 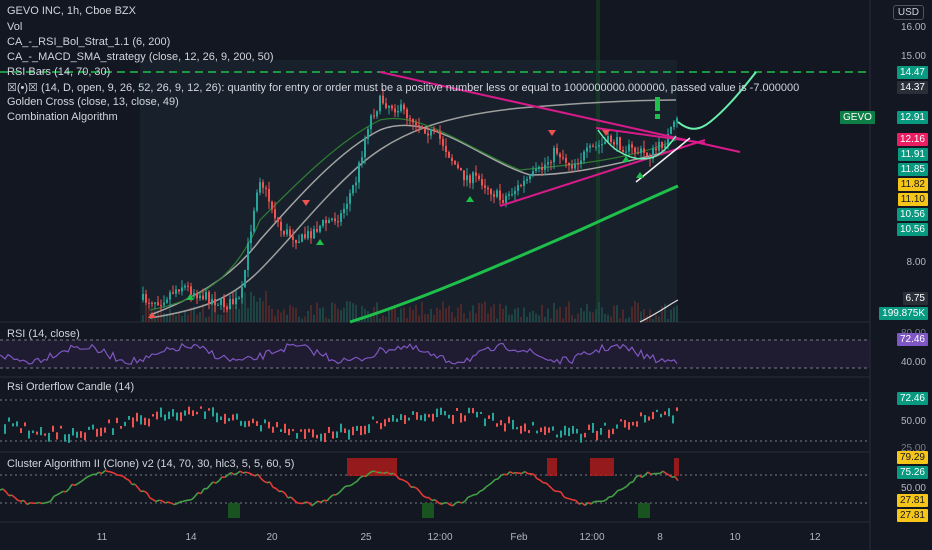 I want to click on indicator-vol: Vol, so click(x=15, y=27).